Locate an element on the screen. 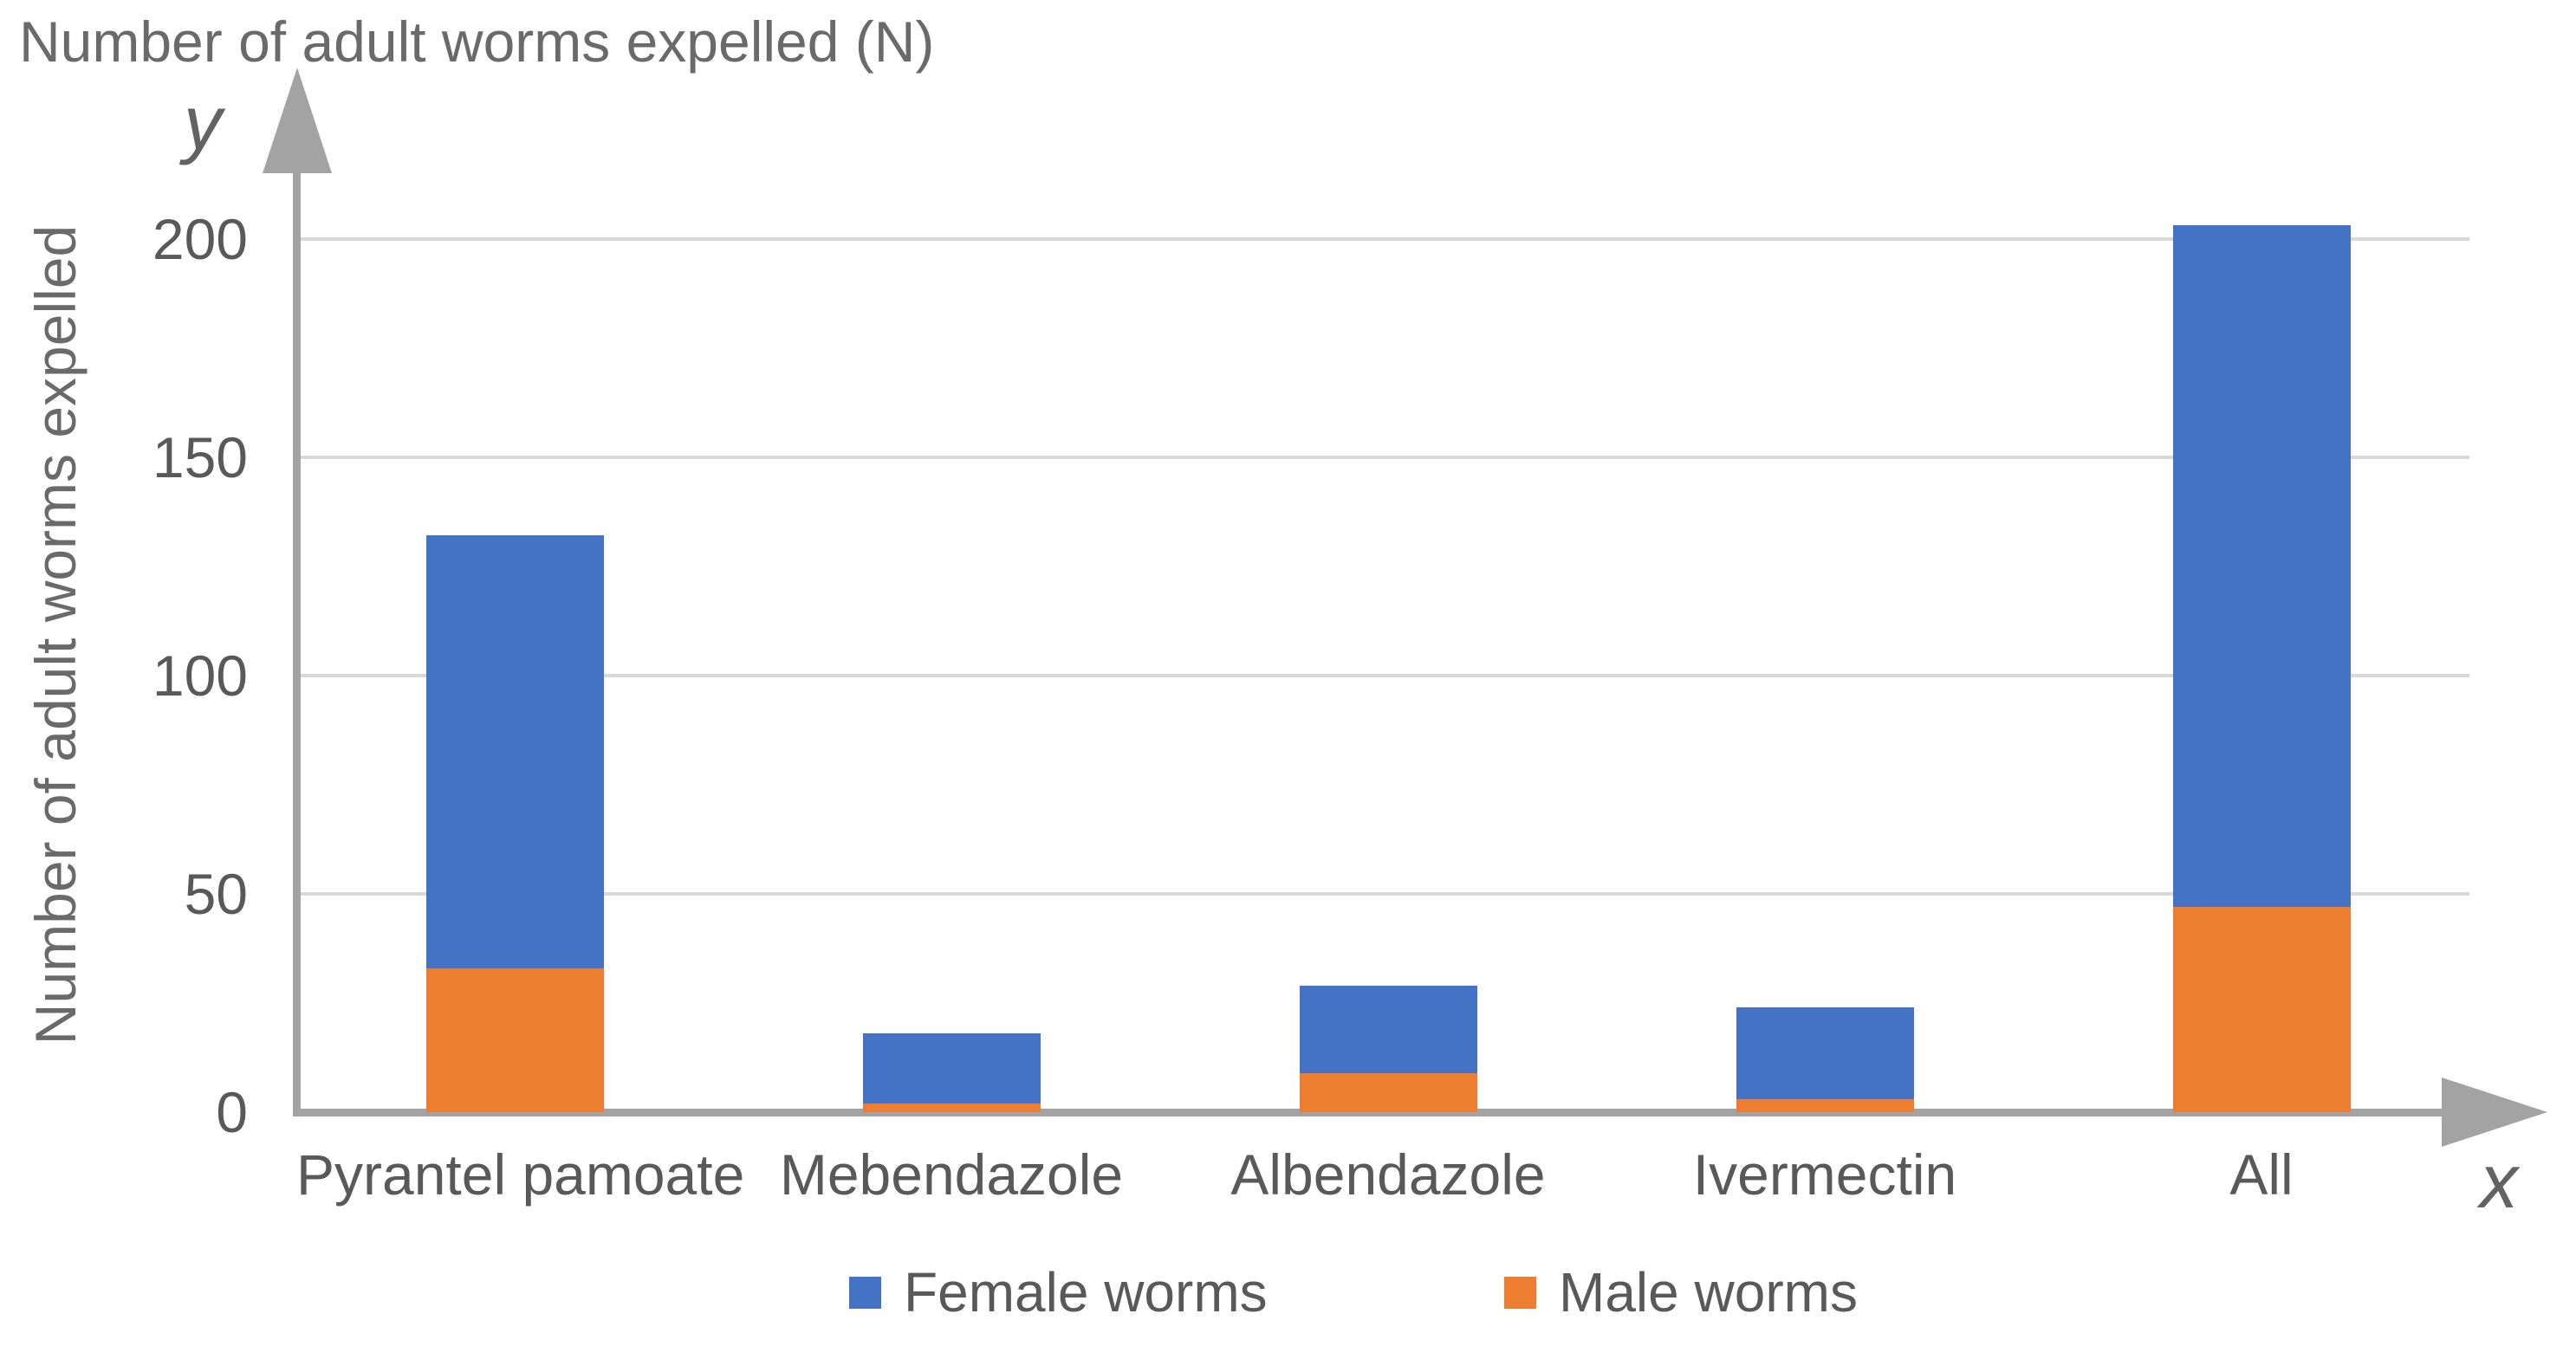 The image size is (2576, 1346). y-axis-arrowhead-icon is located at coordinates (298, 120).